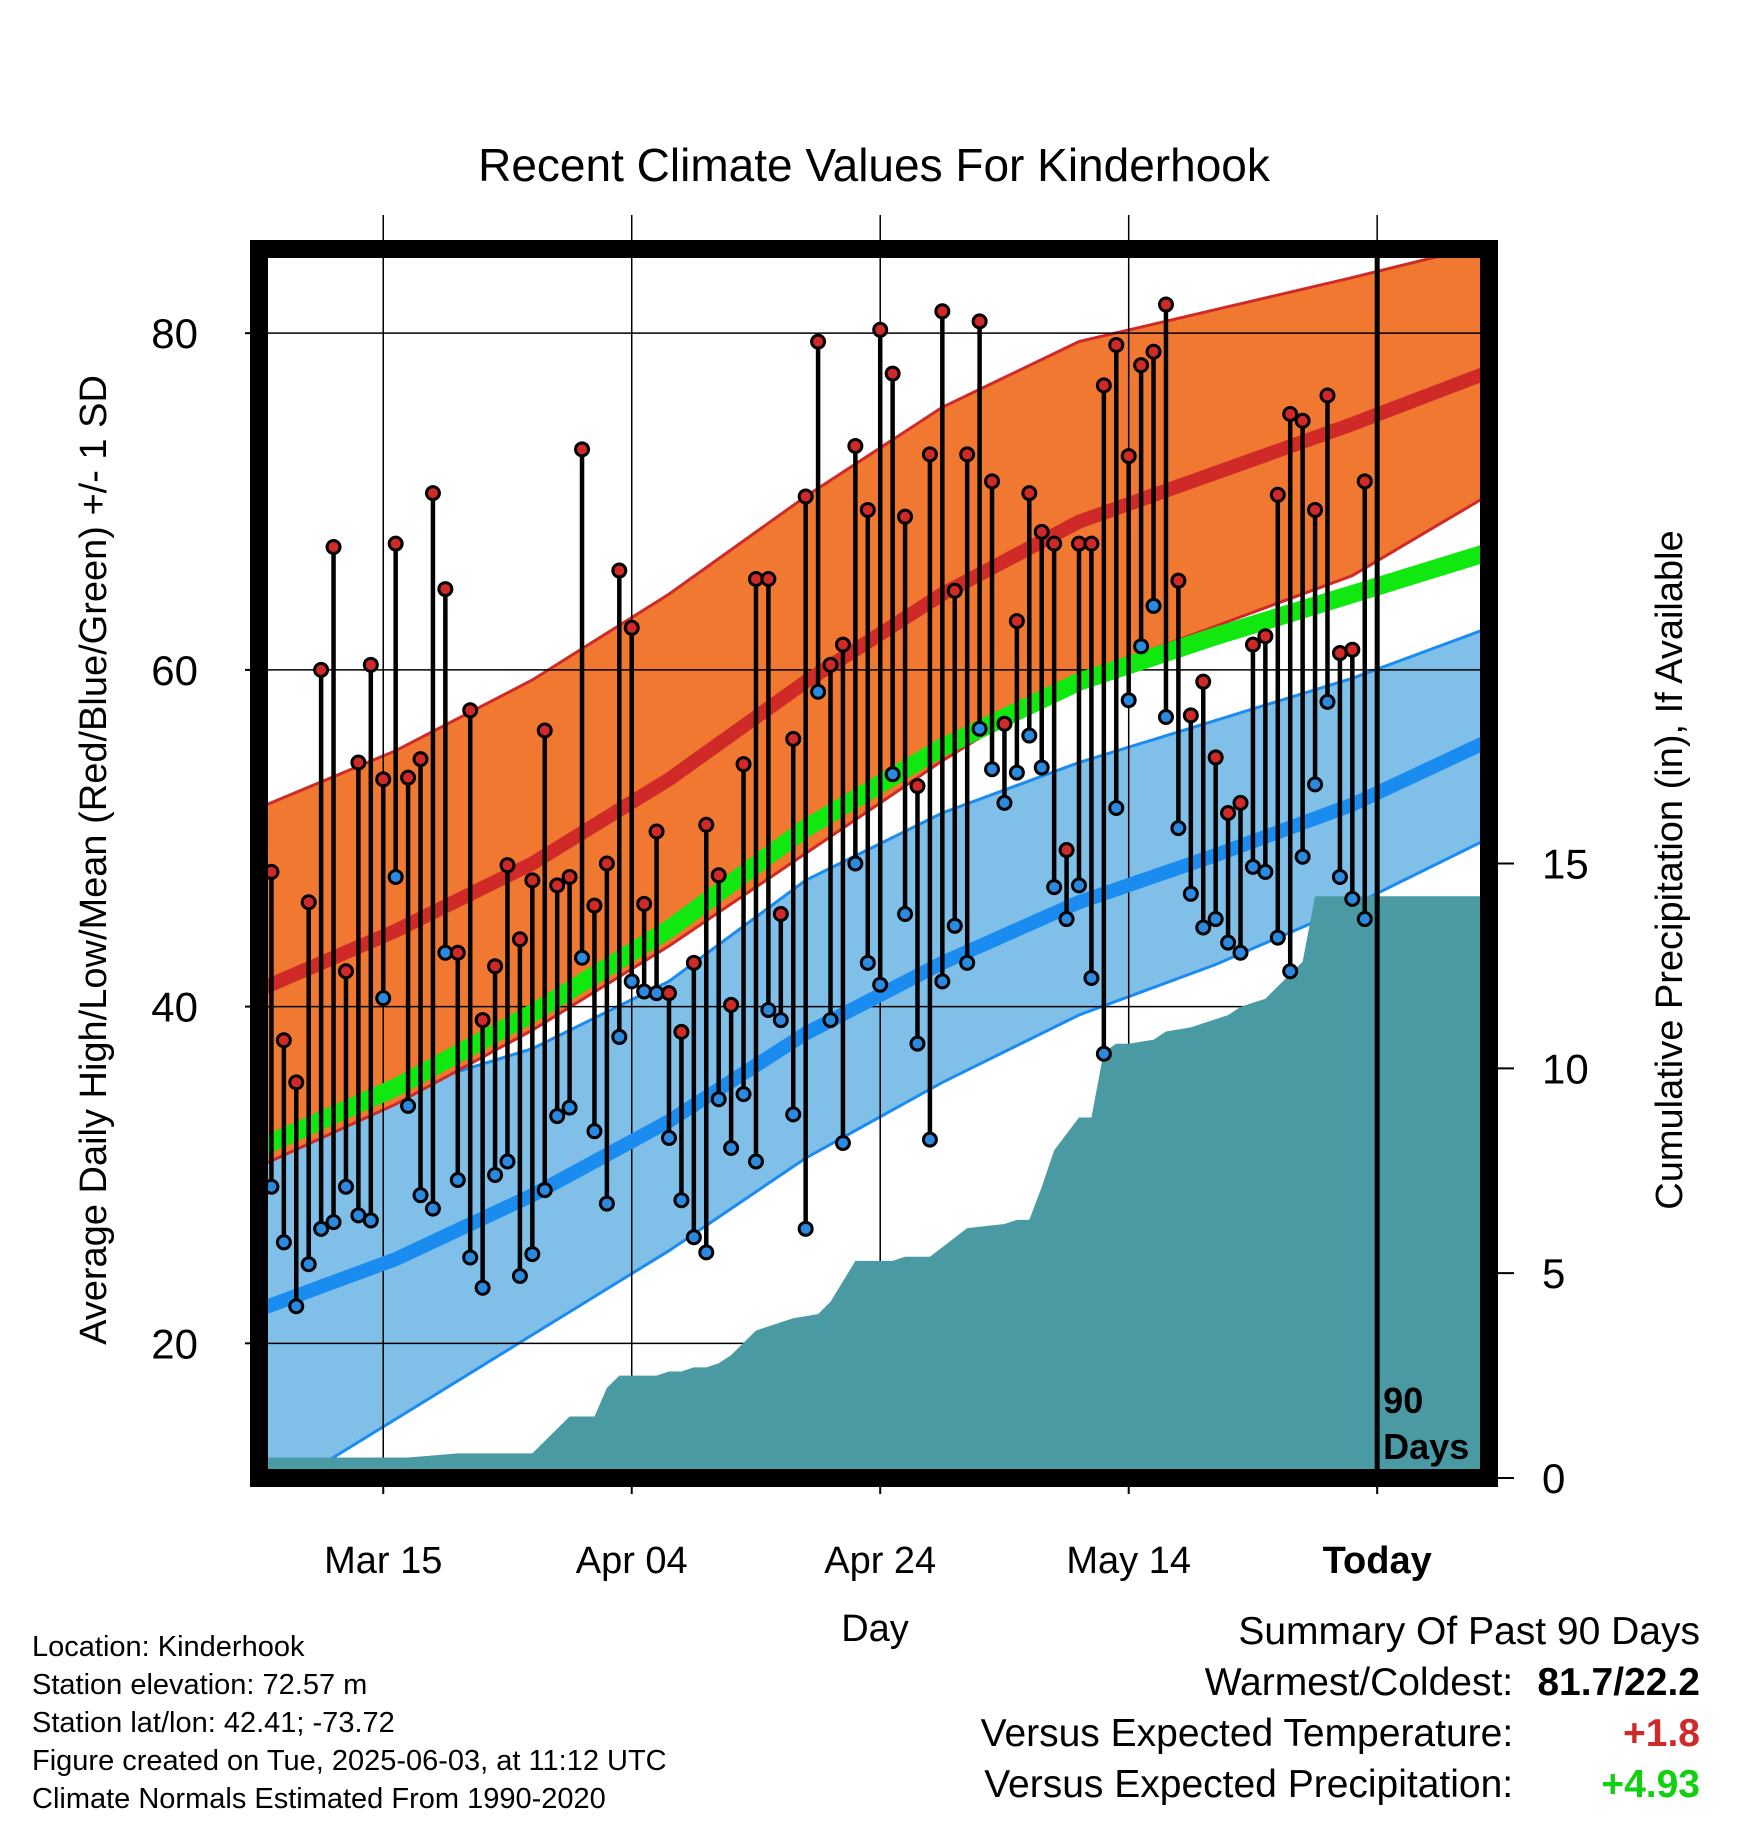  What do you see at coordinates (1539, 1171) in the screenshot?
I see `y2-axis-ticks: 0 5 10 15` at bounding box center [1539, 1171].